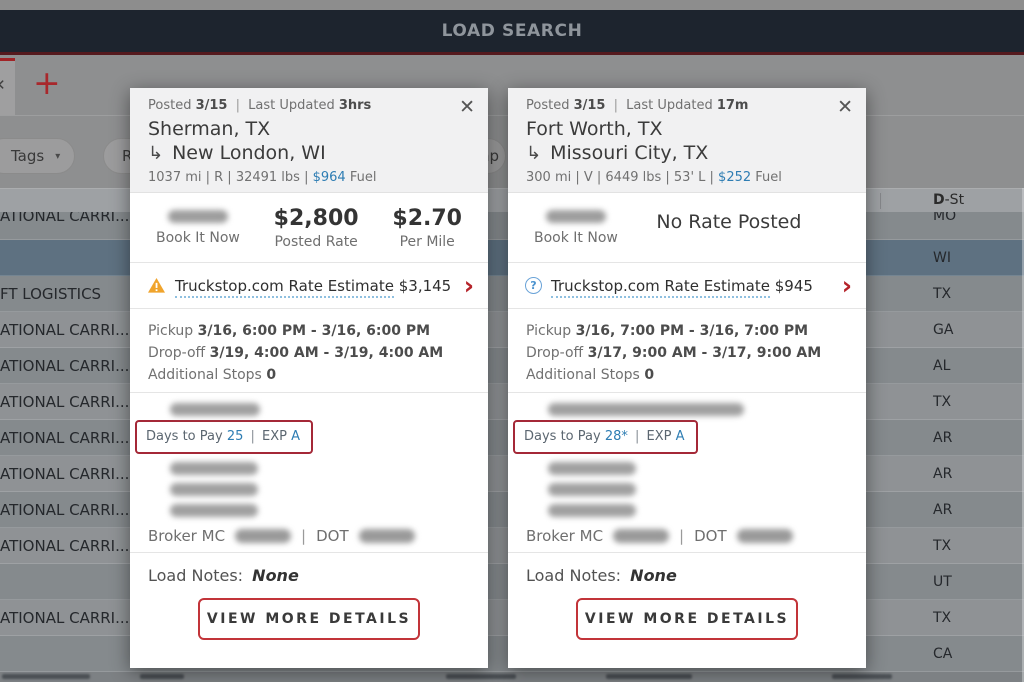  I want to click on tags-filter-dropdown: Tags ▾, so click(38, 156).